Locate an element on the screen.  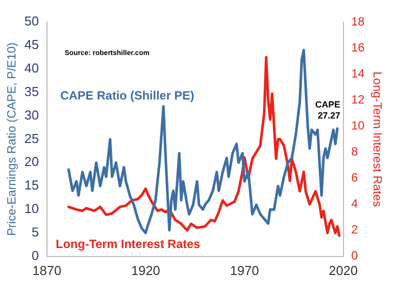
y2-tick-label: 16 is located at coordinates (358, 47).